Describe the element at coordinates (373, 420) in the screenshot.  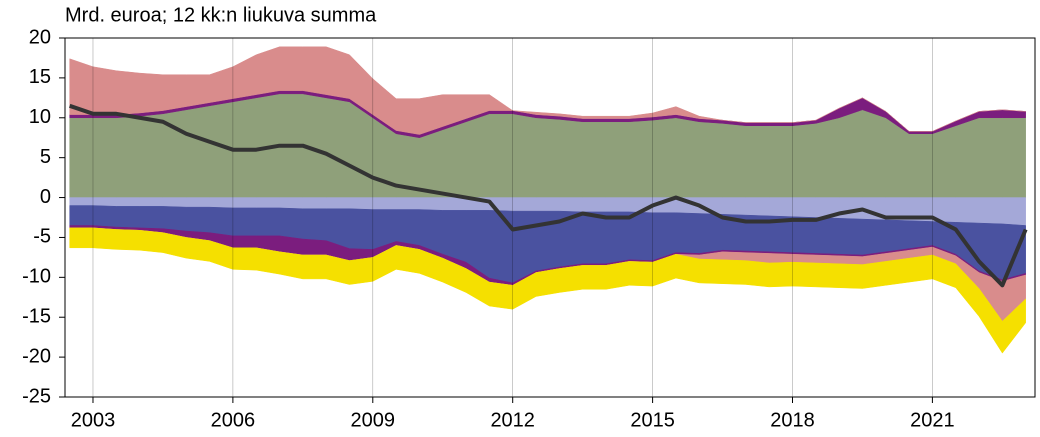
I see `x-tick-label: 2009` at that location.